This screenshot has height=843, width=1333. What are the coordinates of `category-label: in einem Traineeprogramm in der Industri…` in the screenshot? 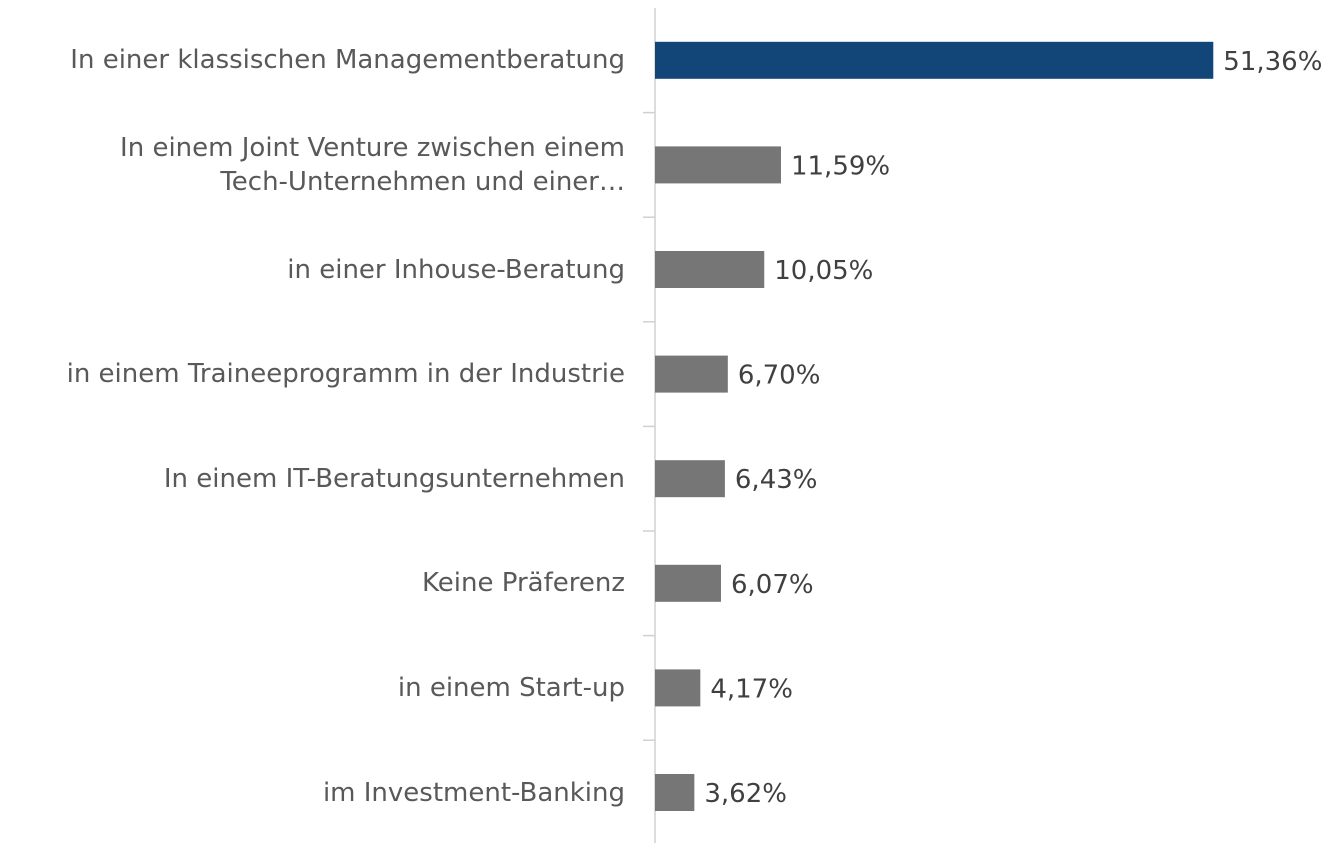 It's located at (345, 374).